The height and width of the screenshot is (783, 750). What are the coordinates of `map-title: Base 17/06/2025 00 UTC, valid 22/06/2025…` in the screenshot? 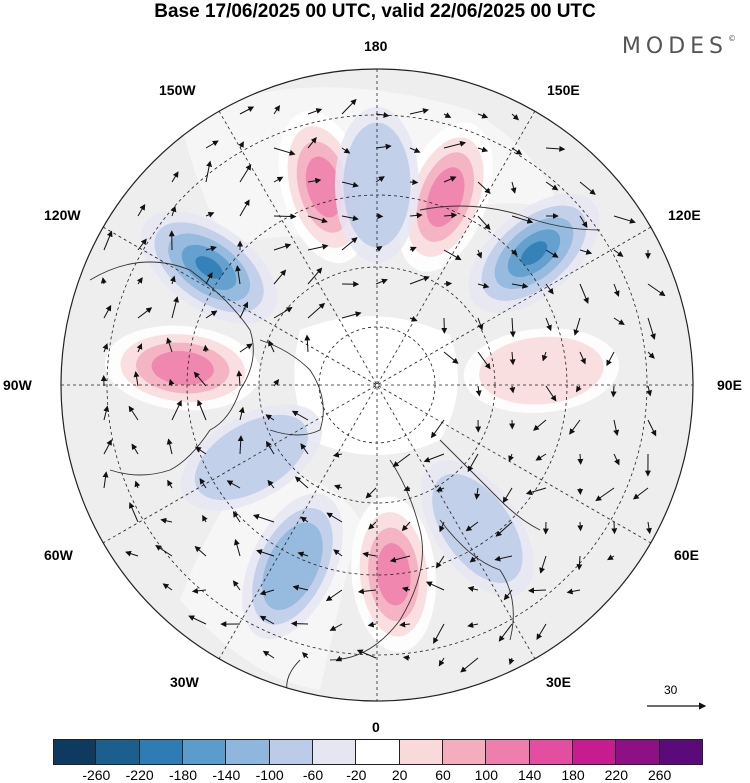 It's located at (375, 11).